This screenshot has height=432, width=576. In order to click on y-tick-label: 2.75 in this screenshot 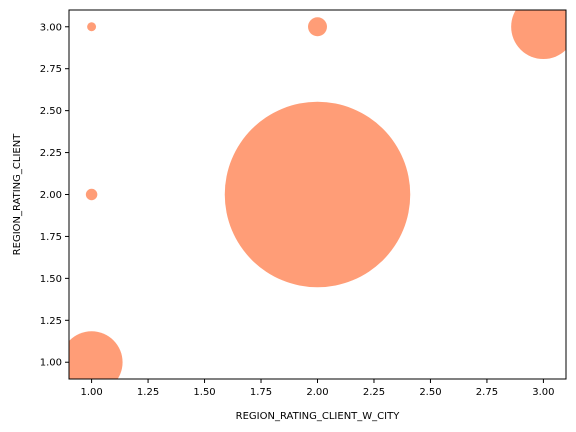, I will do `click(51, 69)`.